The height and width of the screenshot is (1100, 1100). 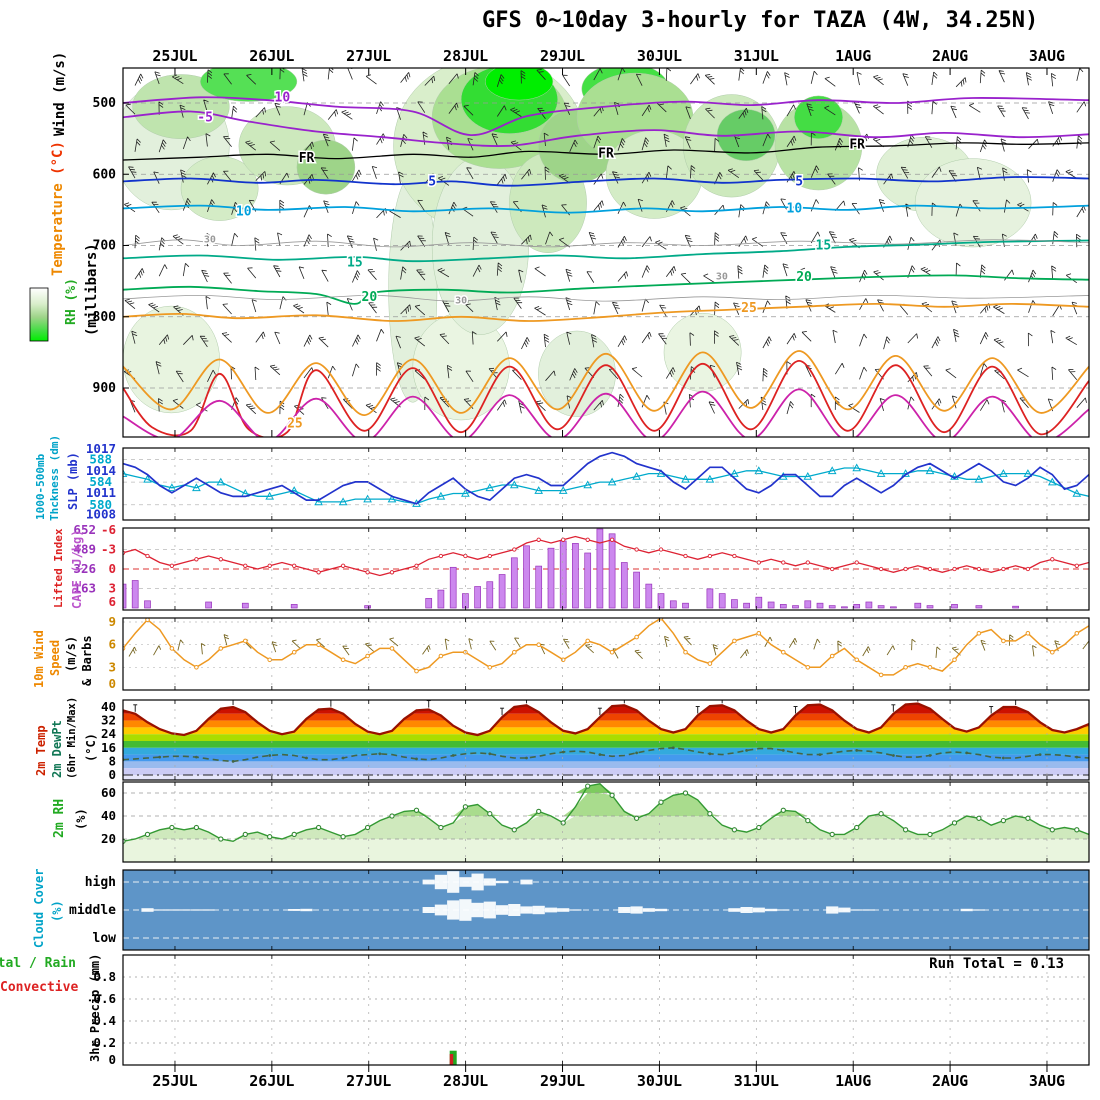 What do you see at coordinates (39, 987) in the screenshot?
I see `axis-label-precip-convective: Convective` at bounding box center [39, 987].